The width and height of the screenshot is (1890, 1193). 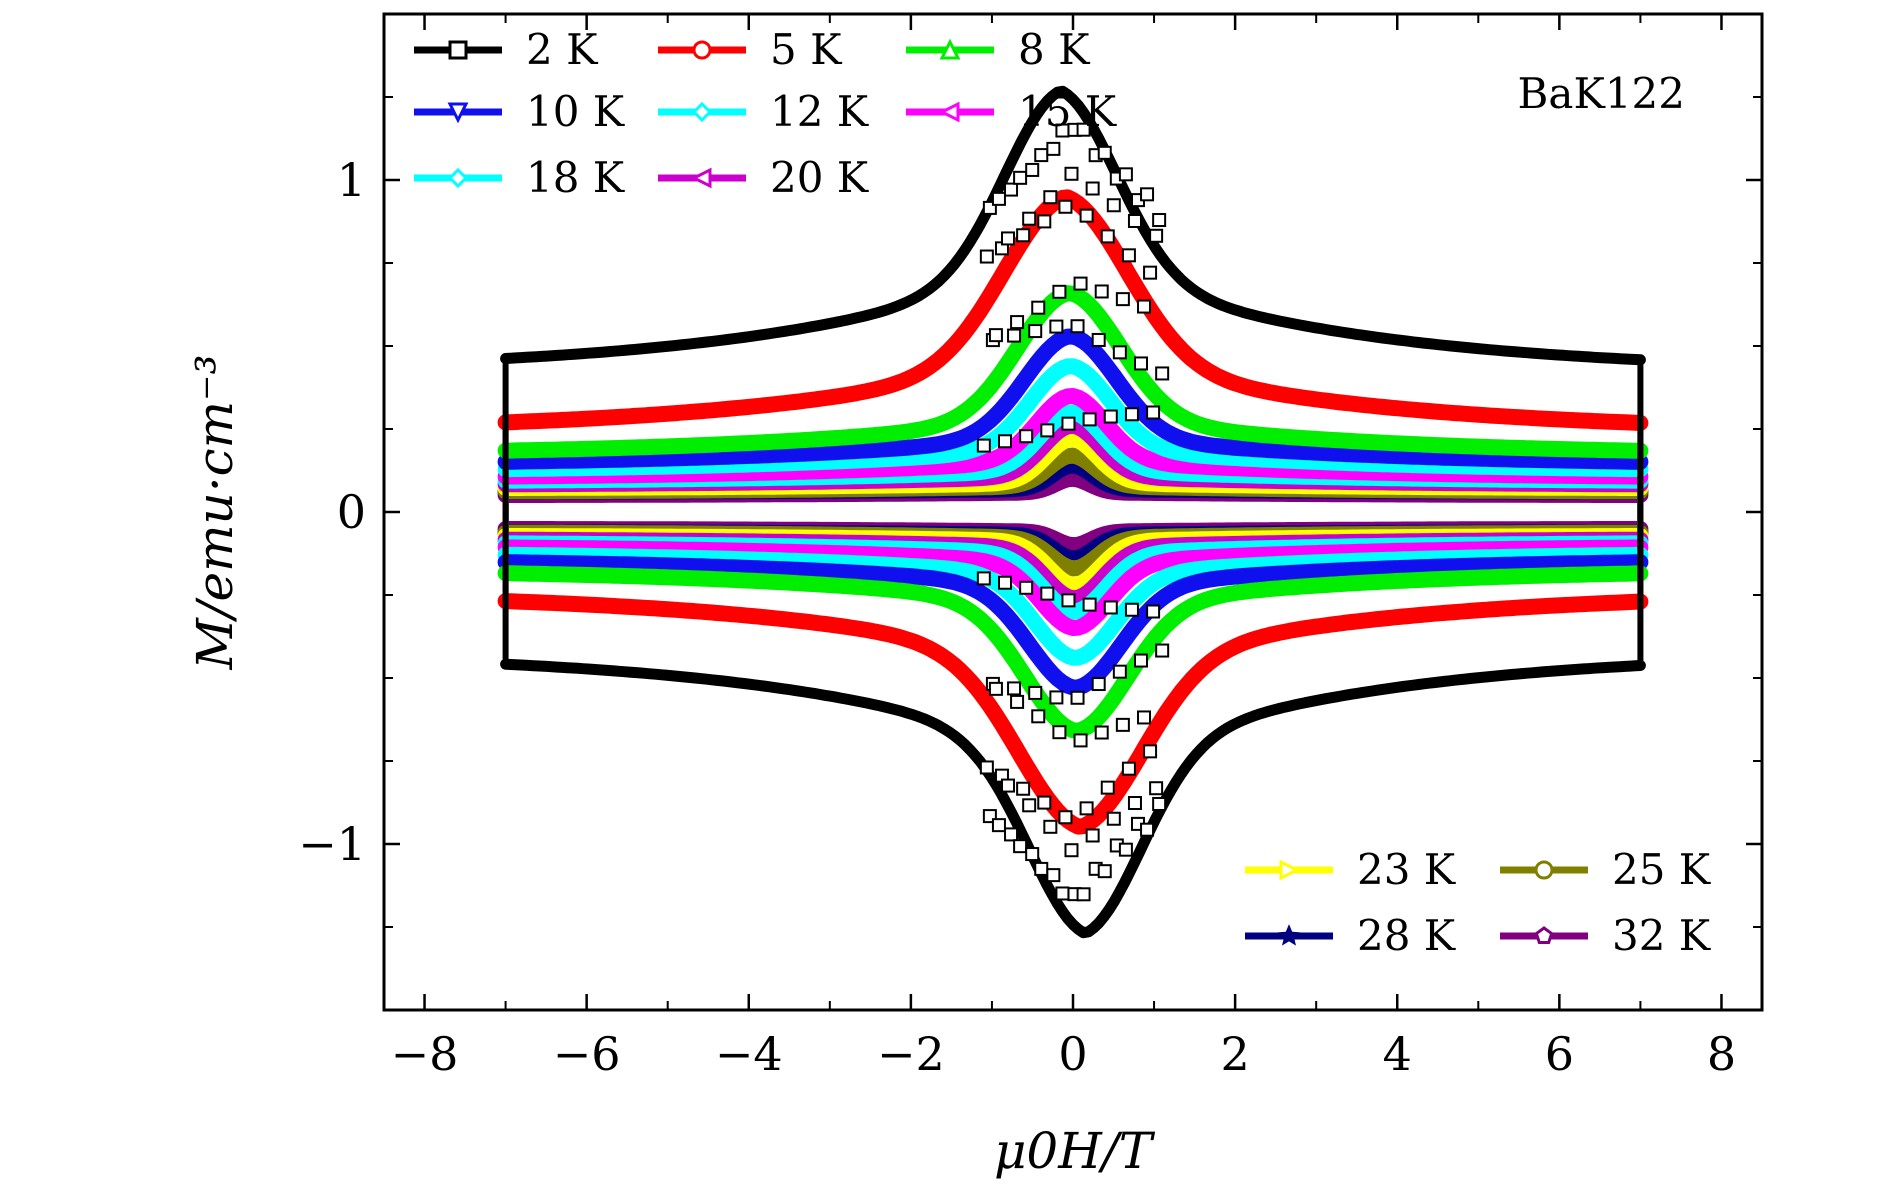 What do you see at coordinates (215, 513) in the screenshot?
I see `y-axis-title: M/emu·cm⁻³` at bounding box center [215, 513].